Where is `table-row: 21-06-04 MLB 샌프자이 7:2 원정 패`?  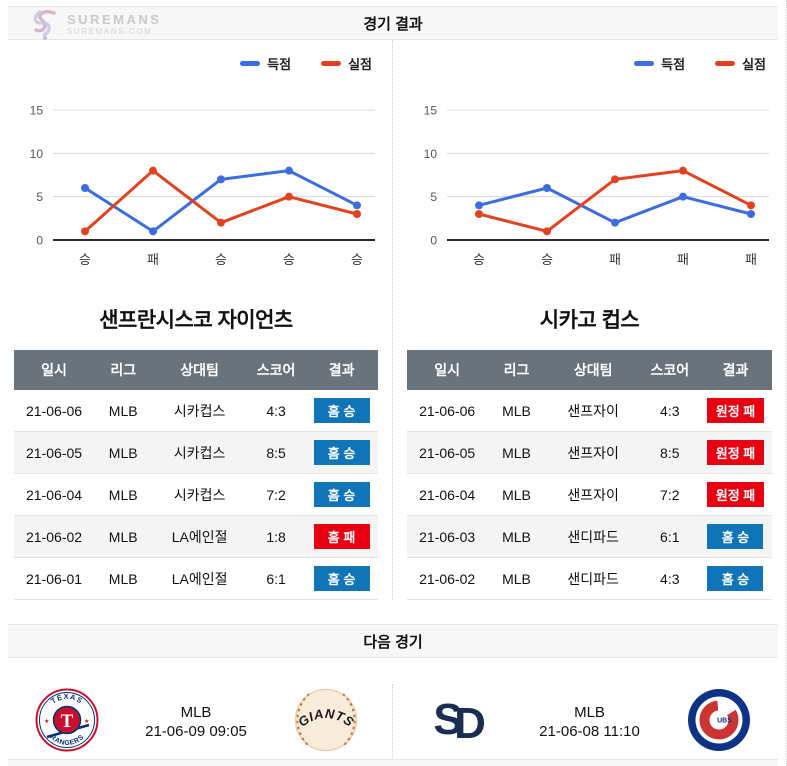
table-row: 21-06-04 MLB 샌프자이 7:2 원정 패 is located at coordinates (589, 494).